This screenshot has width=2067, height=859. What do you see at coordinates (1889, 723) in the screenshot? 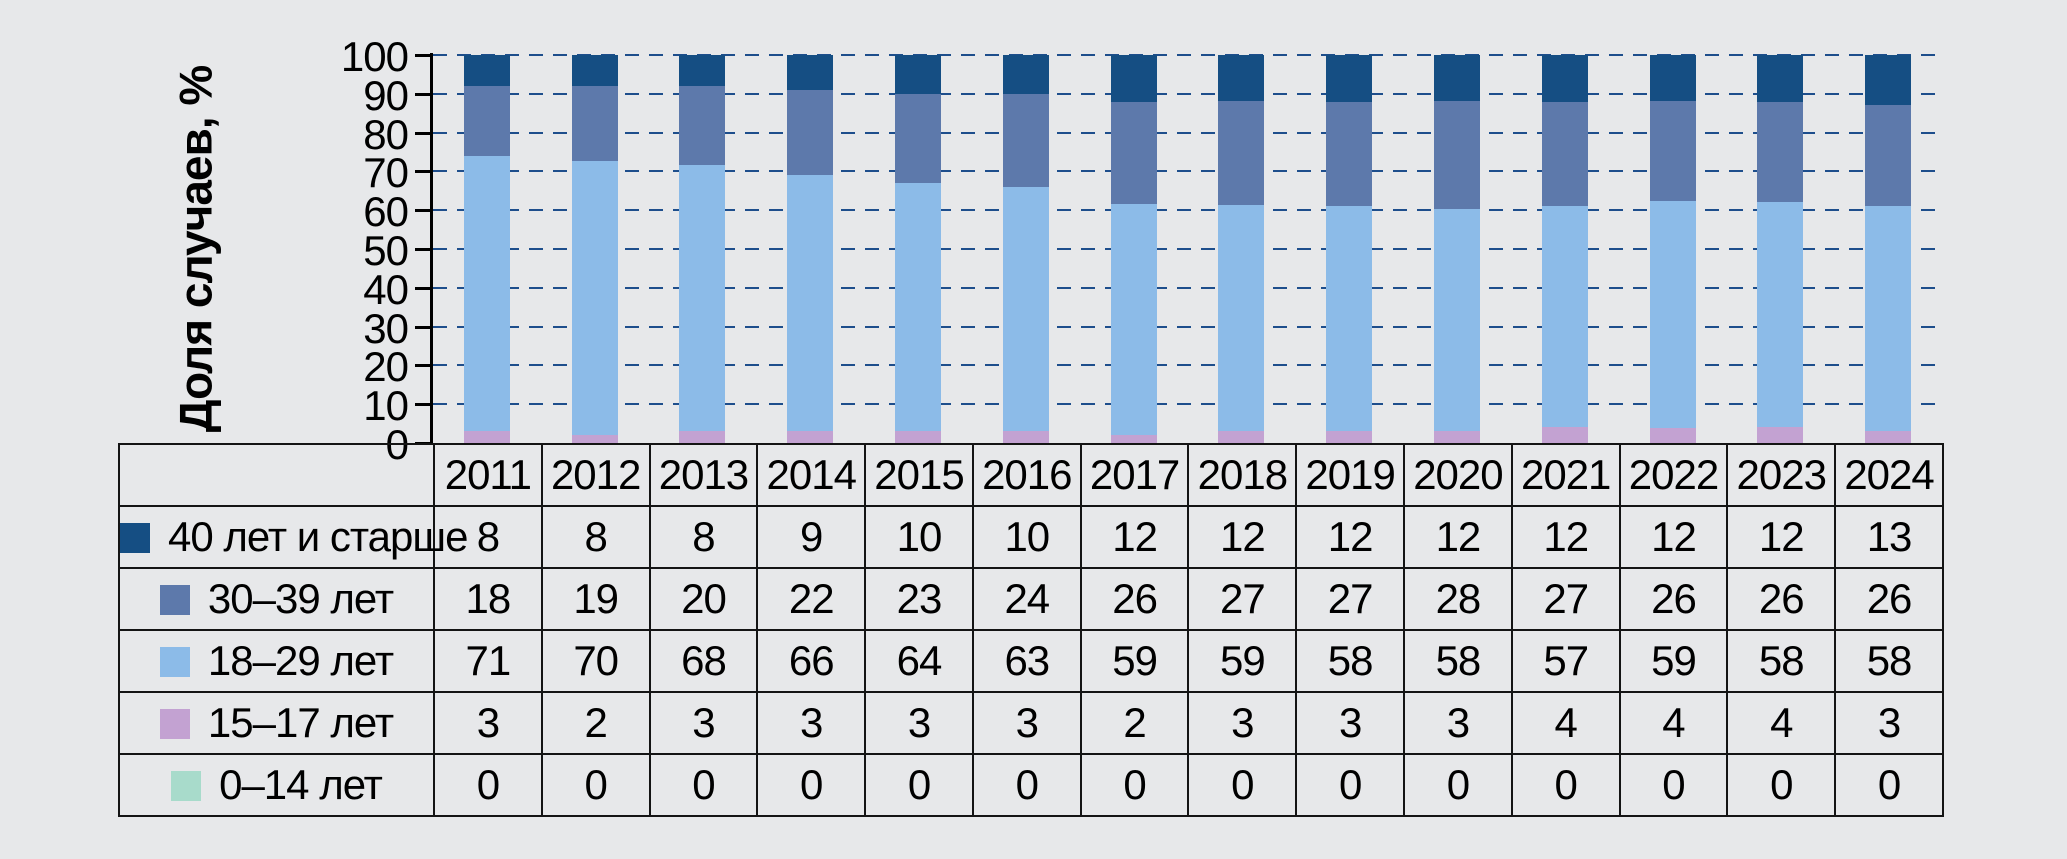
I see `value-cell-2024: 3` at bounding box center [1889, 723].